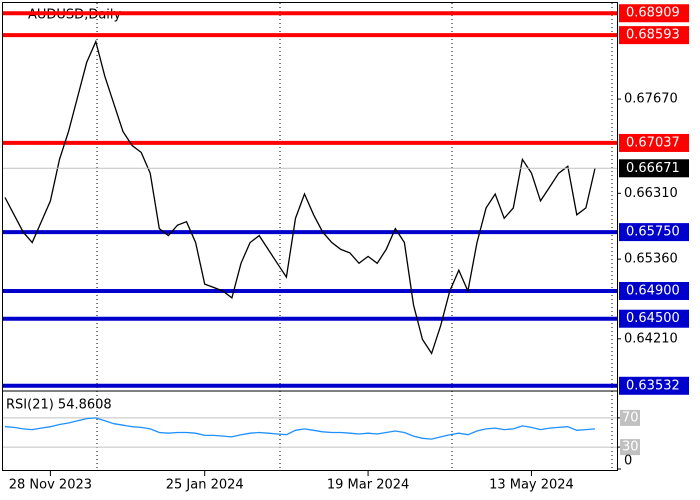 The image size is (700, 500). I want to click on x-tick-label: 19 Mar 2024, so click(368, 485).